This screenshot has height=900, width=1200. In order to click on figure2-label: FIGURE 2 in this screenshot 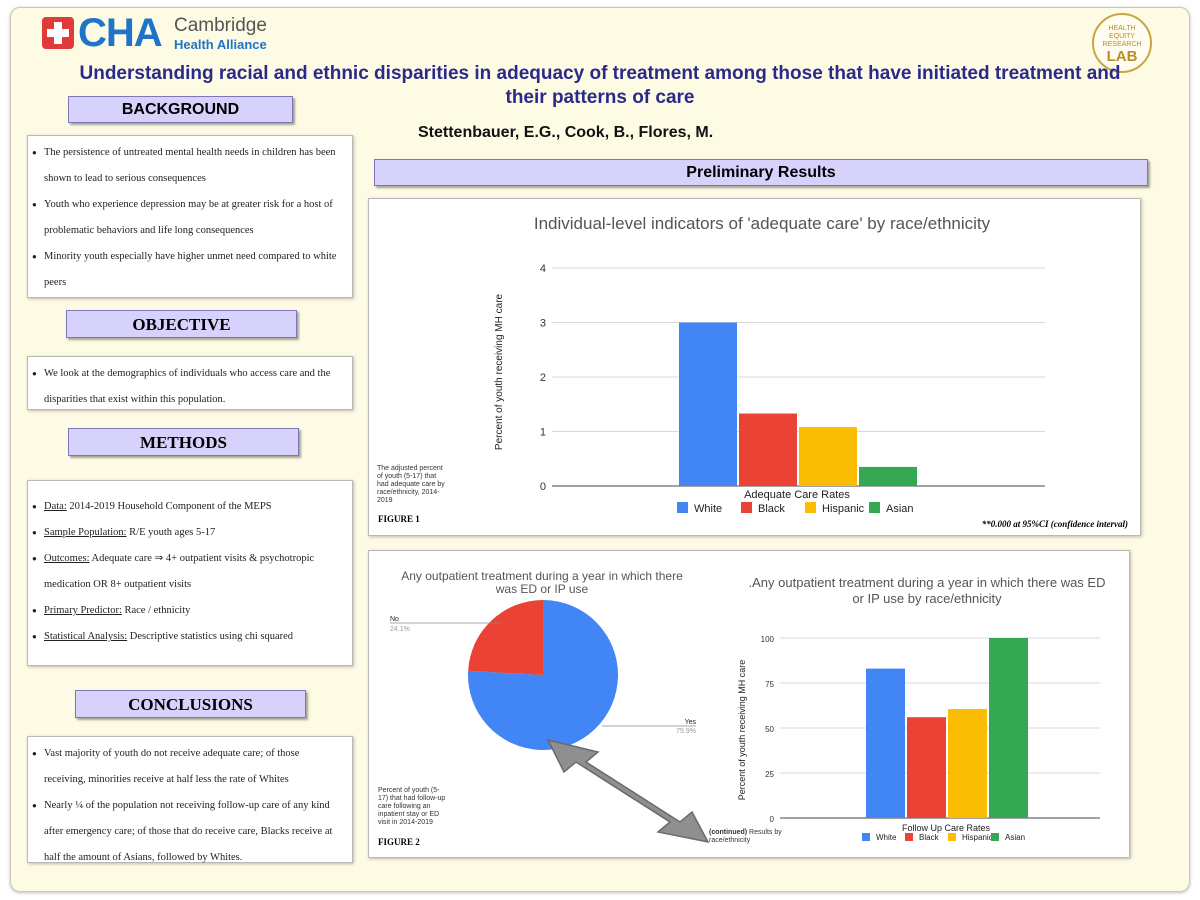, I will do `click(399, 842)`.